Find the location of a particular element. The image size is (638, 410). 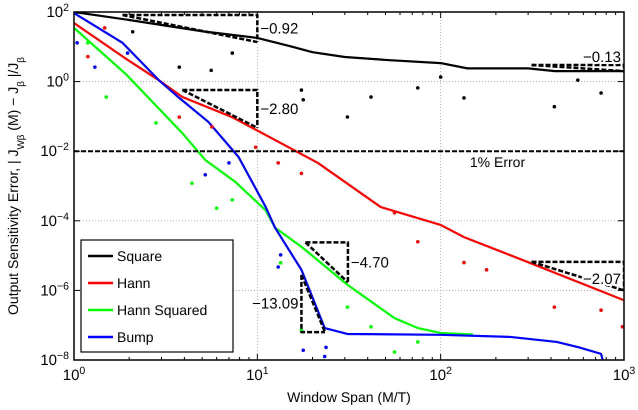

annotation: −4.70 is located at coordinates (369, 263).